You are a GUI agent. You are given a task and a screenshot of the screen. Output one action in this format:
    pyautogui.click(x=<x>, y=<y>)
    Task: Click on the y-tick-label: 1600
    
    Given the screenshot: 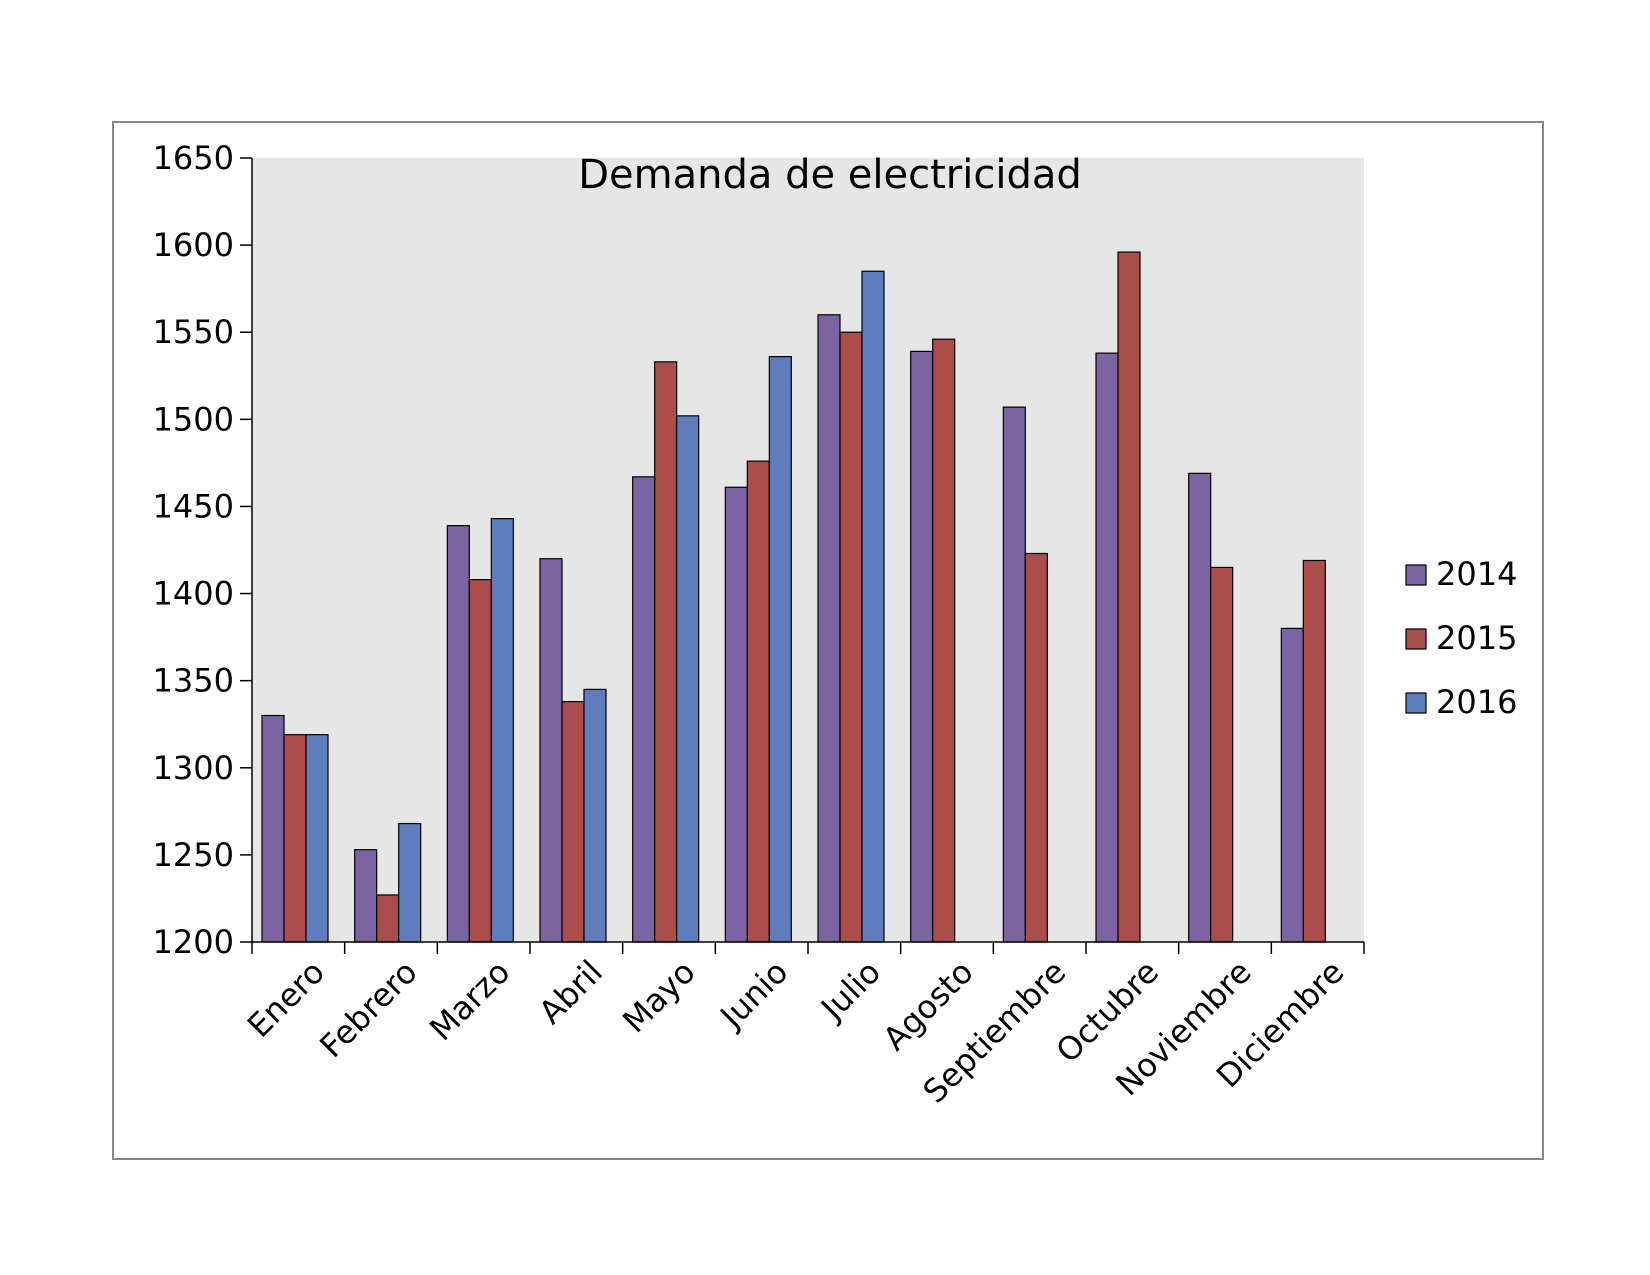 What is the action you would take?
    pyautogui.click(x=193, y=245)
    